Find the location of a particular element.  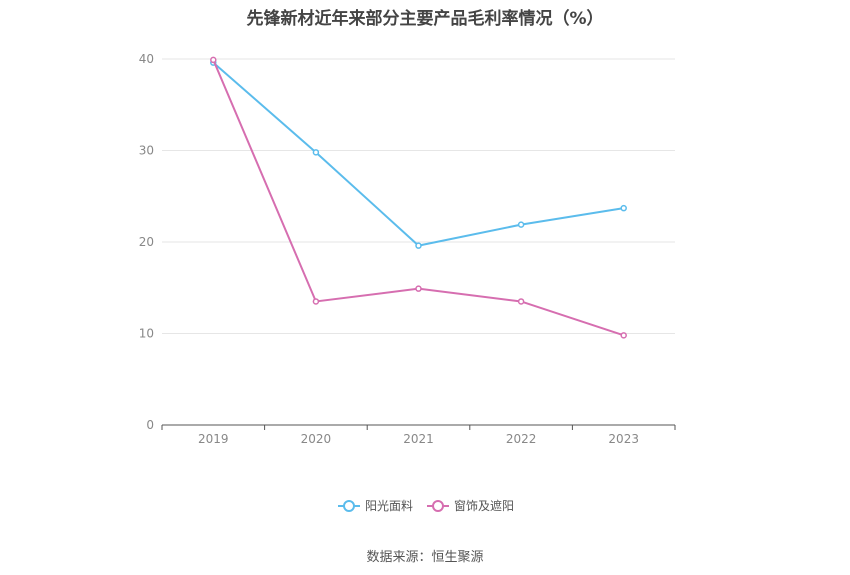

chart-title: 先锋新材近年来部分主要产品毛利率情况（%） is located at coordinates (425, 19).